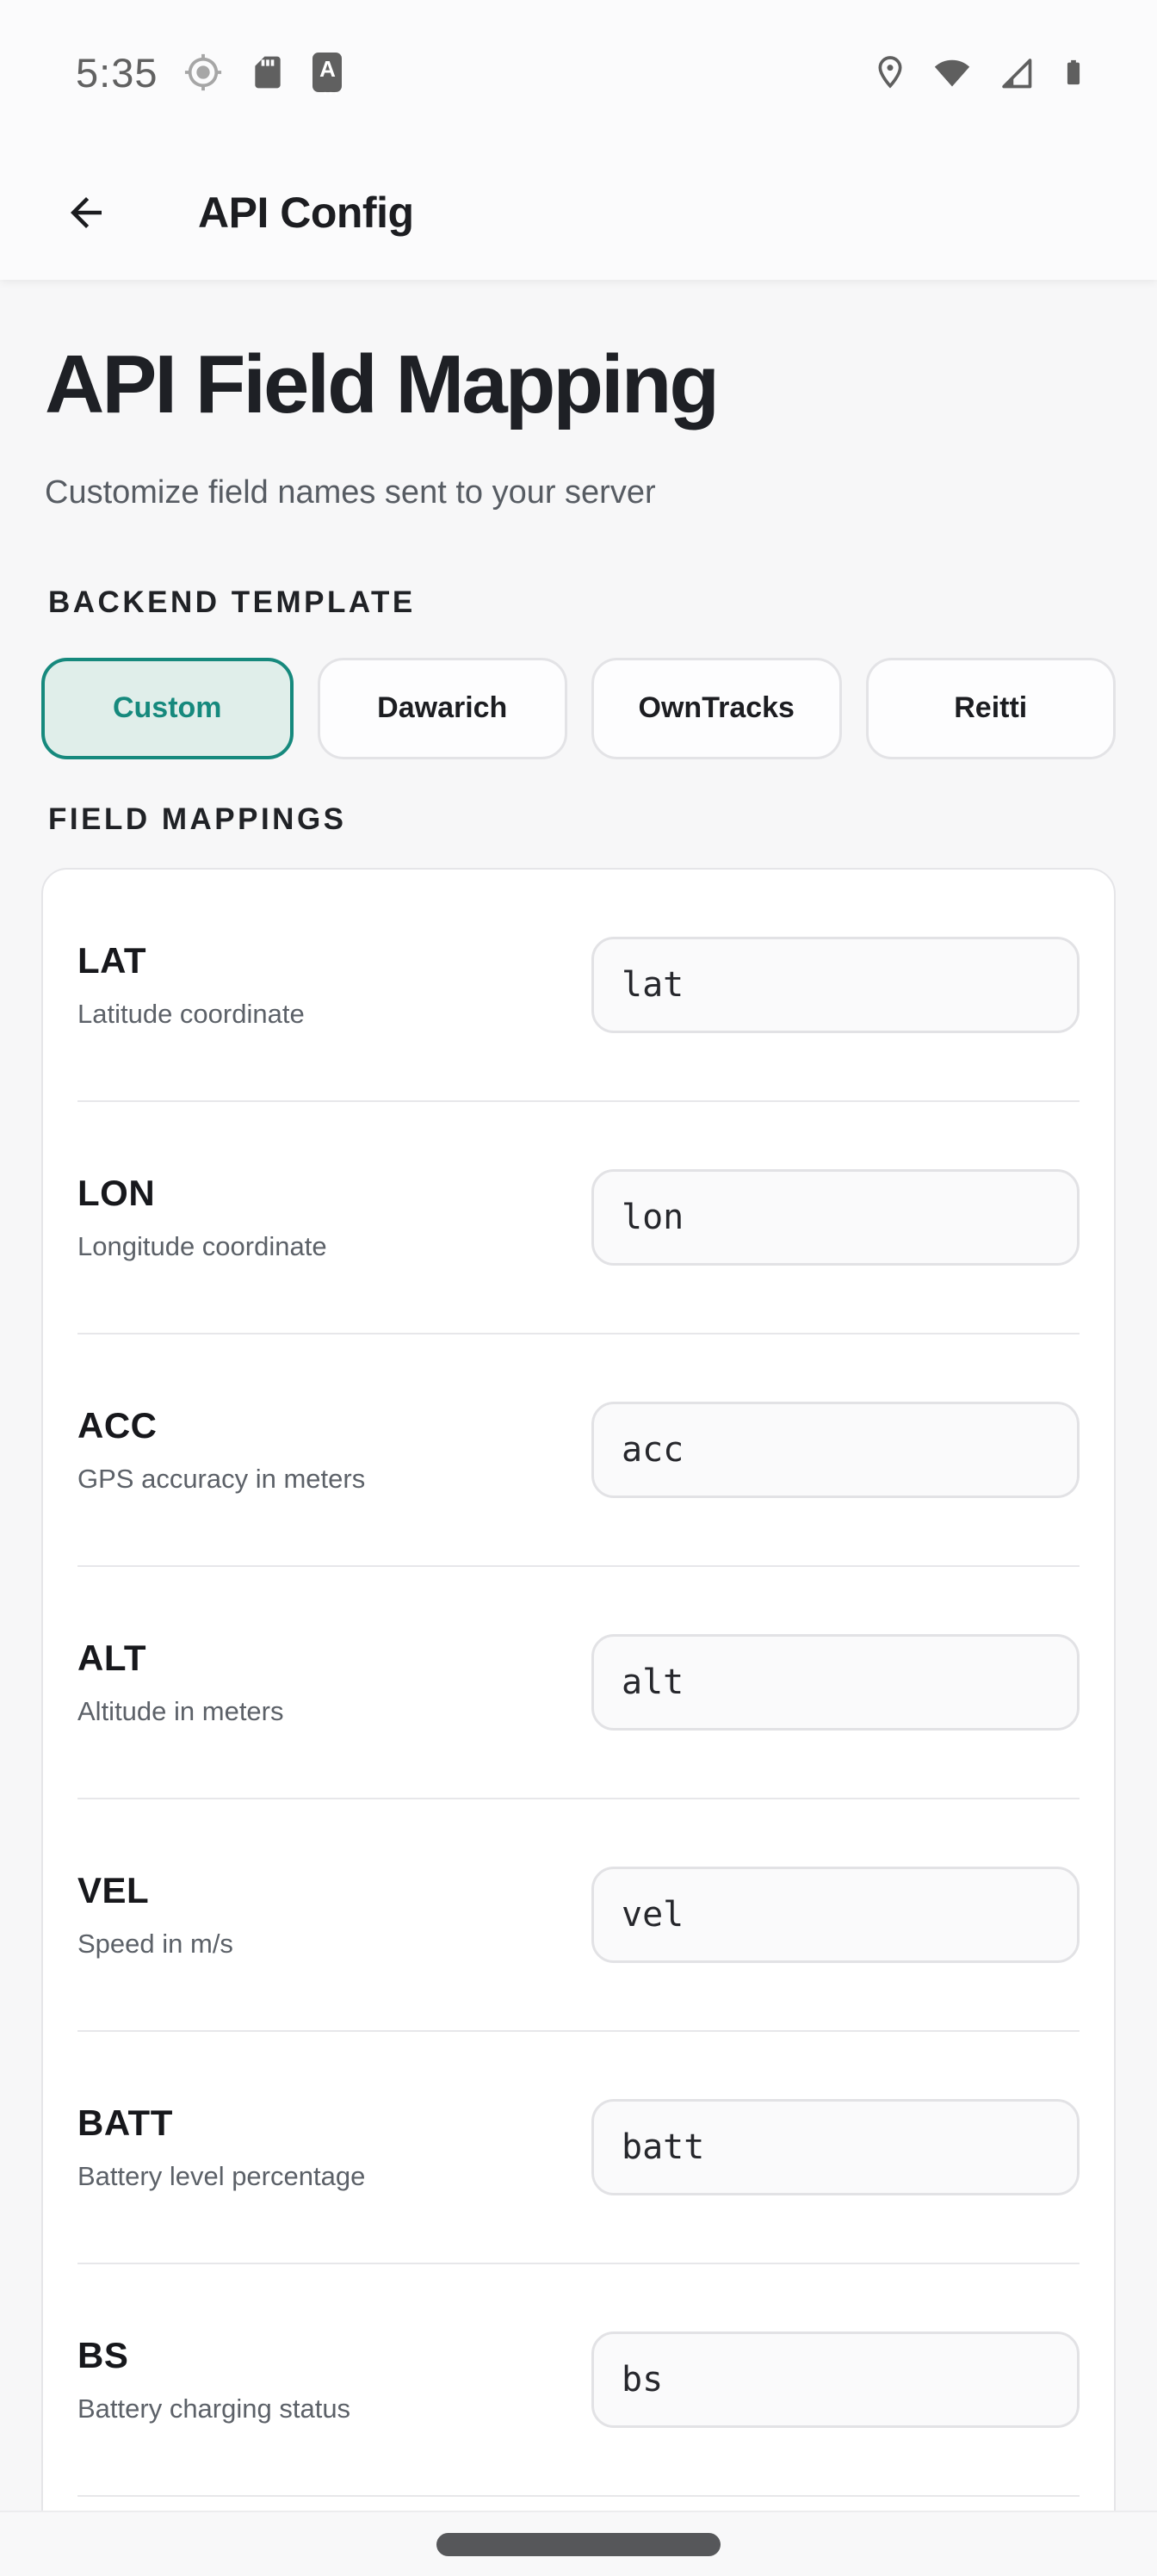 The width and height of the screenshot is (1157, 2576). Describe the element at coordinates (383, 384) in the screenshot. I see `page-title: API Field Mapping` at that location.